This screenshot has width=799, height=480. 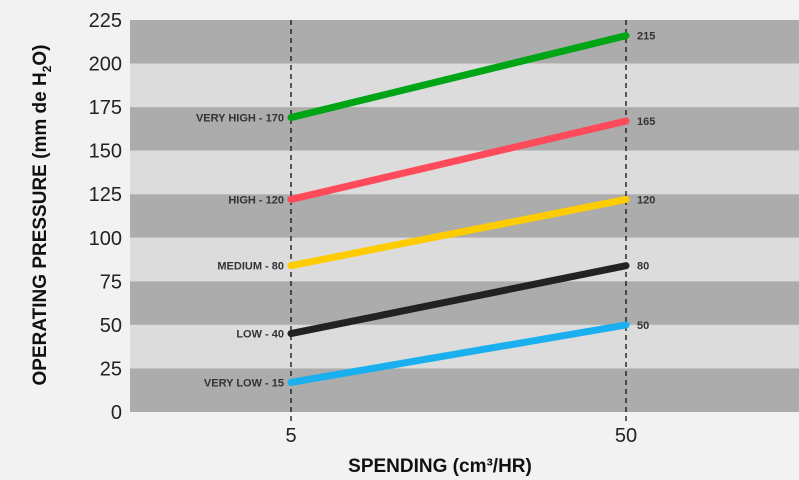 What do you see at coordinates (646, 122) in the screenshot?
I see `series-end-label: 165` at bounding box center [646, 122].